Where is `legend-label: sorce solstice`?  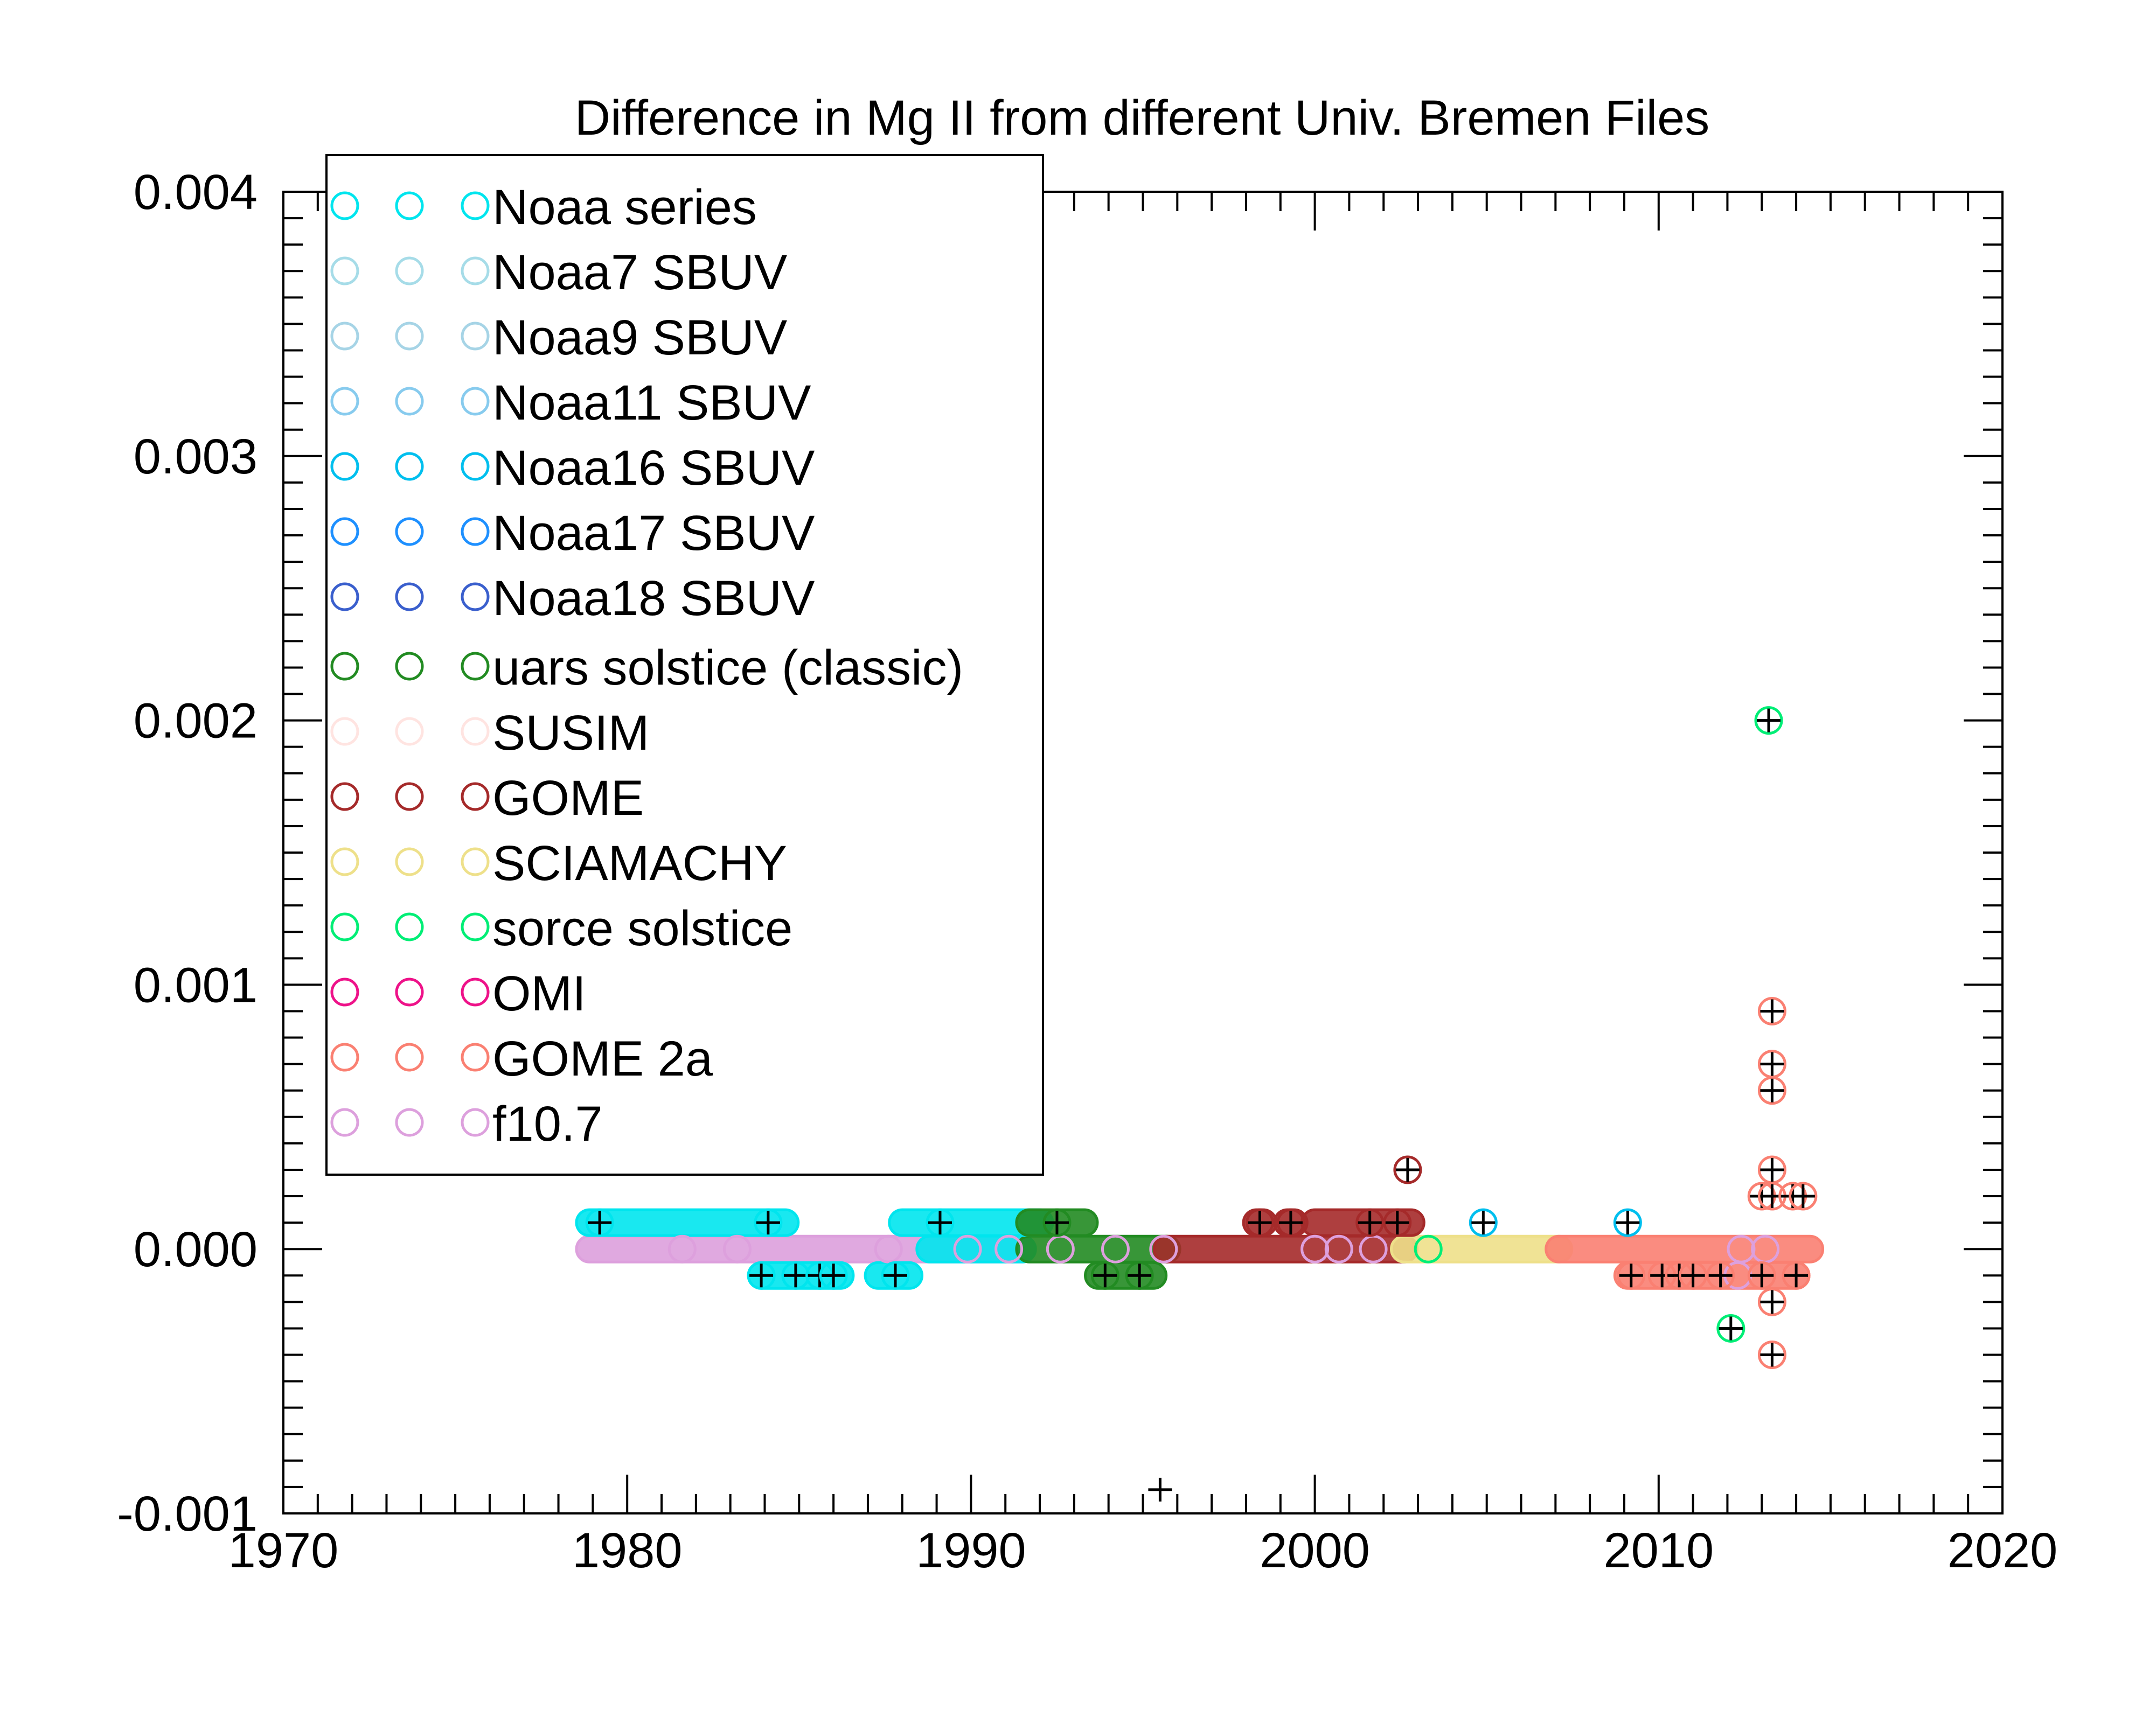 legend-label: sorce solstice is located at coordinates (642, 928).